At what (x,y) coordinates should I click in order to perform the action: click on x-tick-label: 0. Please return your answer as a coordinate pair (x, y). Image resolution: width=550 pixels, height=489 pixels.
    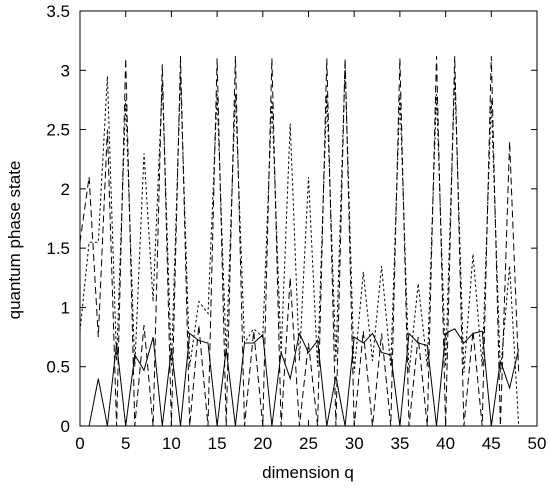
    Looking at the image, I should click on (79, 443).